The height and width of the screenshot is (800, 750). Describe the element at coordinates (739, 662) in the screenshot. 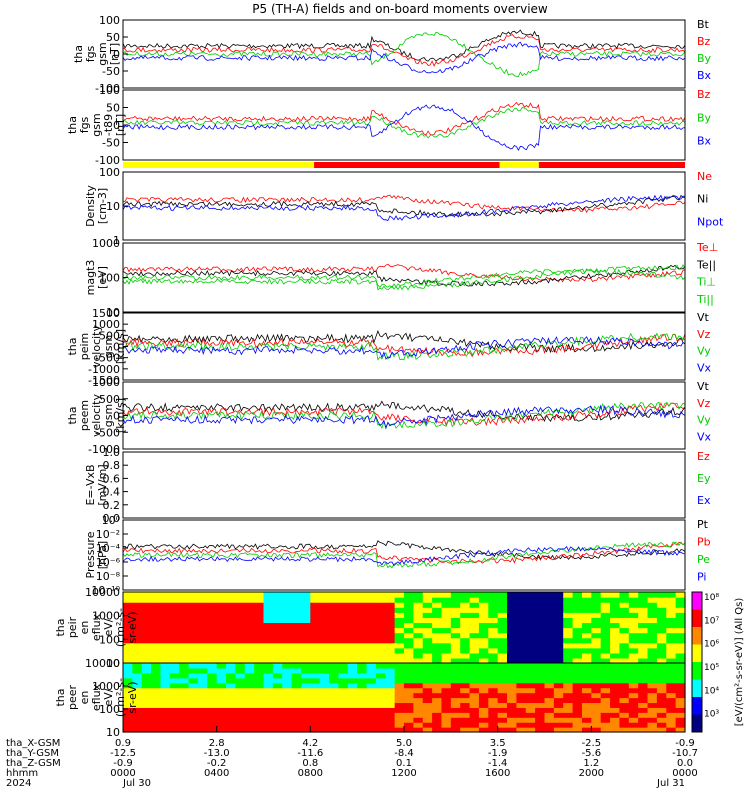

I see `colorbar-label: [eV/(cm²-s-sr-eV)] (All Qs)` at that location.